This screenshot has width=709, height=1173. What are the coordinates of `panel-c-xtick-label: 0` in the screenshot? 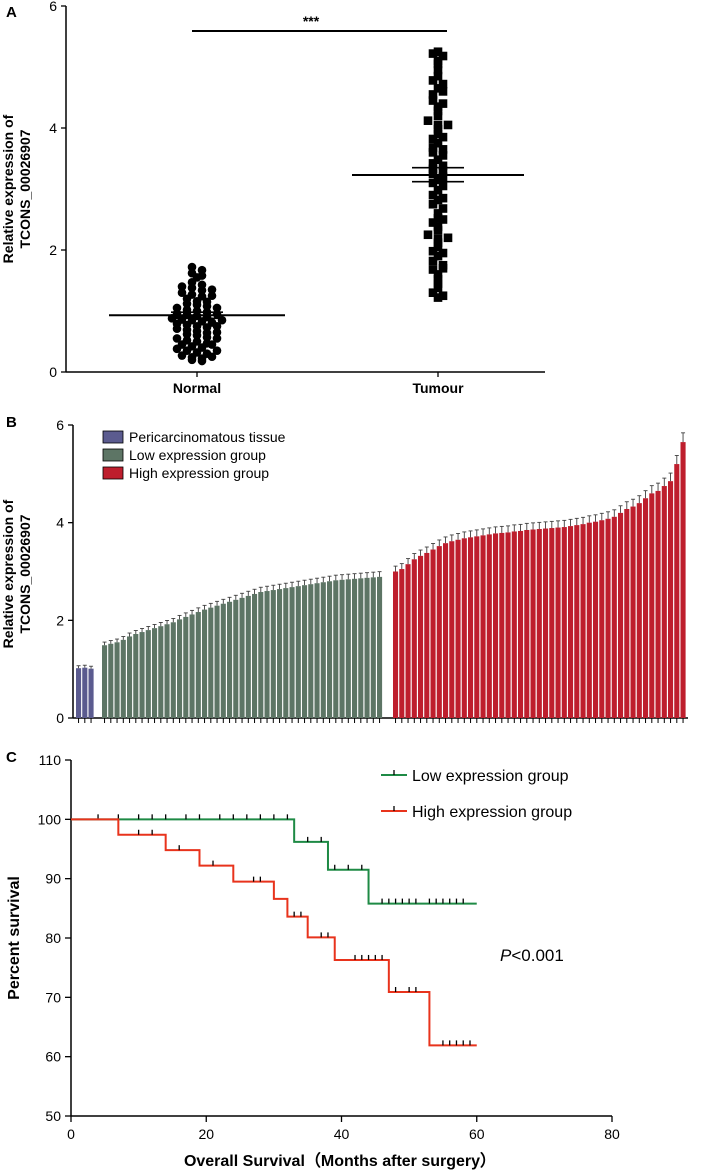 It's located at (71, 1134).